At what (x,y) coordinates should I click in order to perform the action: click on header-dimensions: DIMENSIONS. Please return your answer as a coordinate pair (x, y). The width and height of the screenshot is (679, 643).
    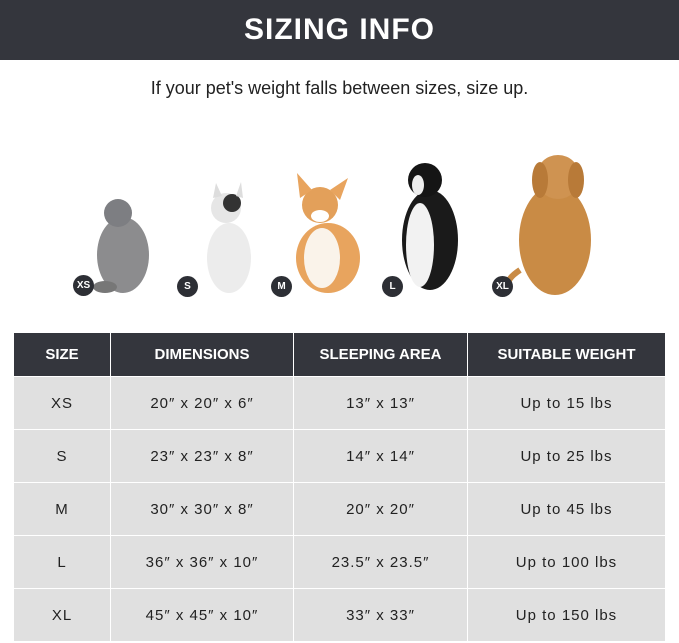
    Looking at the image, I should click on (202, 355).